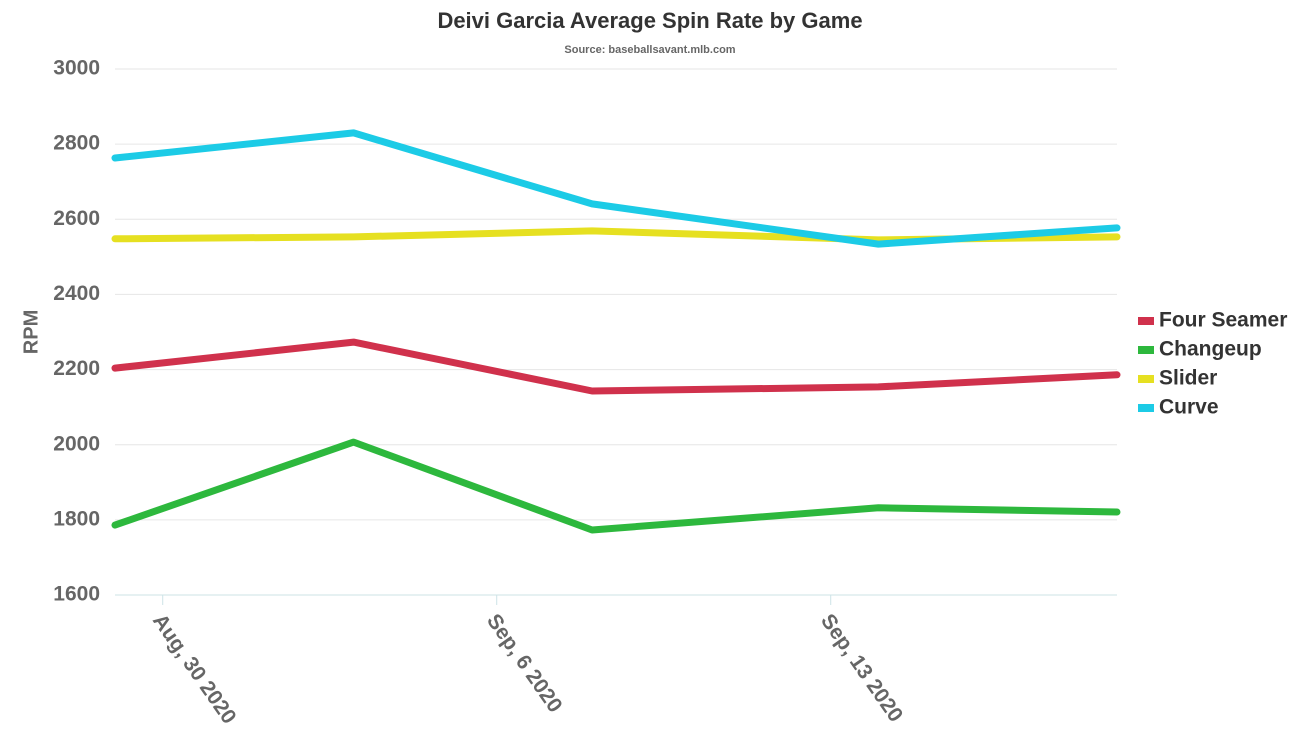  What do you see at coordinates (76, 594) in the screenshot?
I see `y-tick-label: 1600` at bounding box center [76, 594].